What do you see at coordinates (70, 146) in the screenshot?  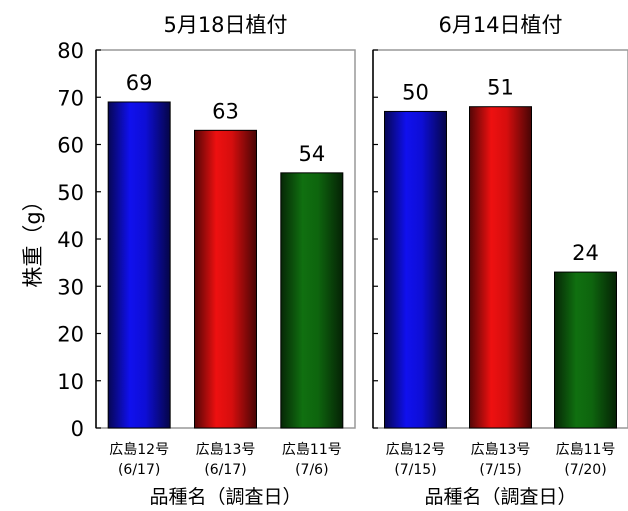 I see `y-tick-label: 60` at bounding box center [70, 146].